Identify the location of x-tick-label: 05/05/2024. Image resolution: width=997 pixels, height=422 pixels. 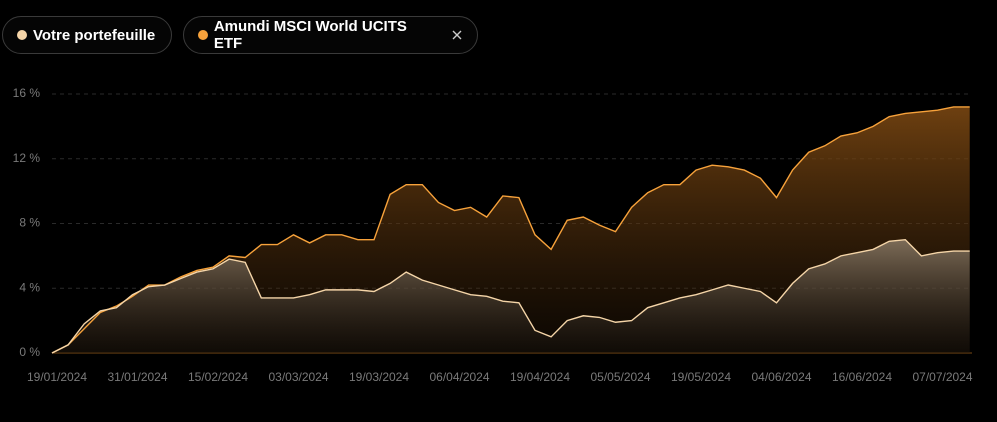
(620, 377).